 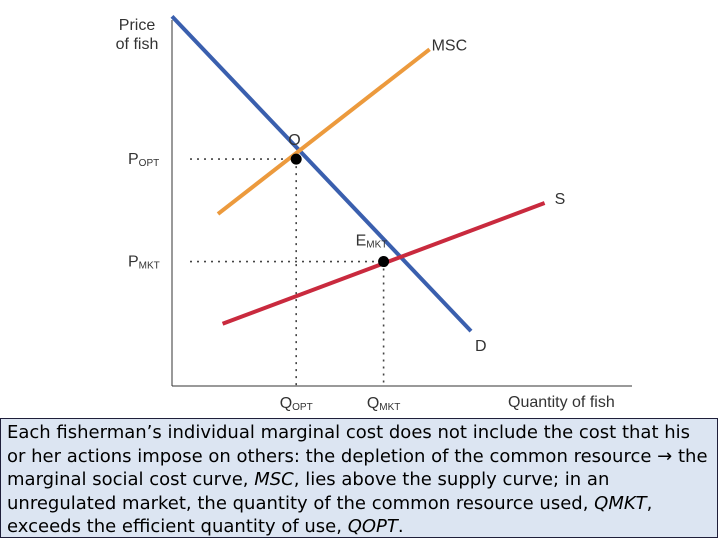 What do you see at coordinates (665, 456) in the screenshot?
I see `arrow-icon: →` at bounding box center [665, 456].